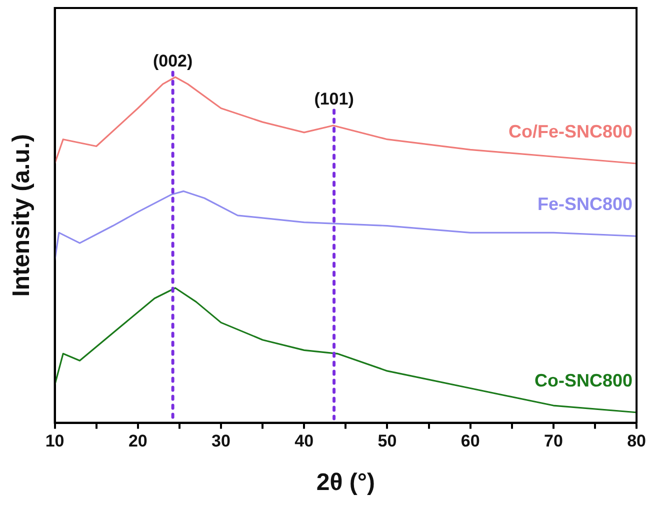 The image size is (649, 506). Describe the element at coordinates (54, 441) in the screenshot. I see `x-tick-label: 10` at that location.